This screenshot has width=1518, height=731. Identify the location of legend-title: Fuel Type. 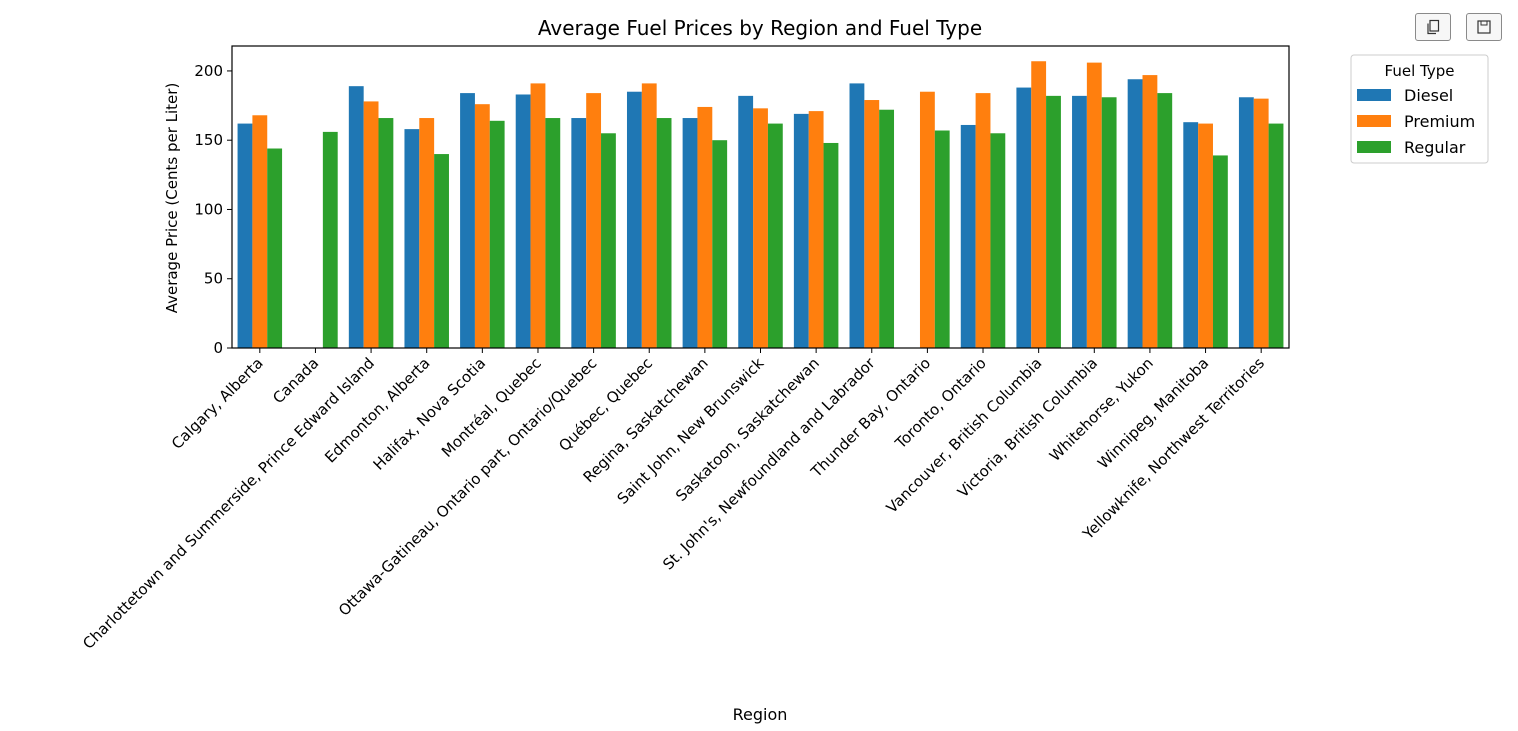
(1420, 71).